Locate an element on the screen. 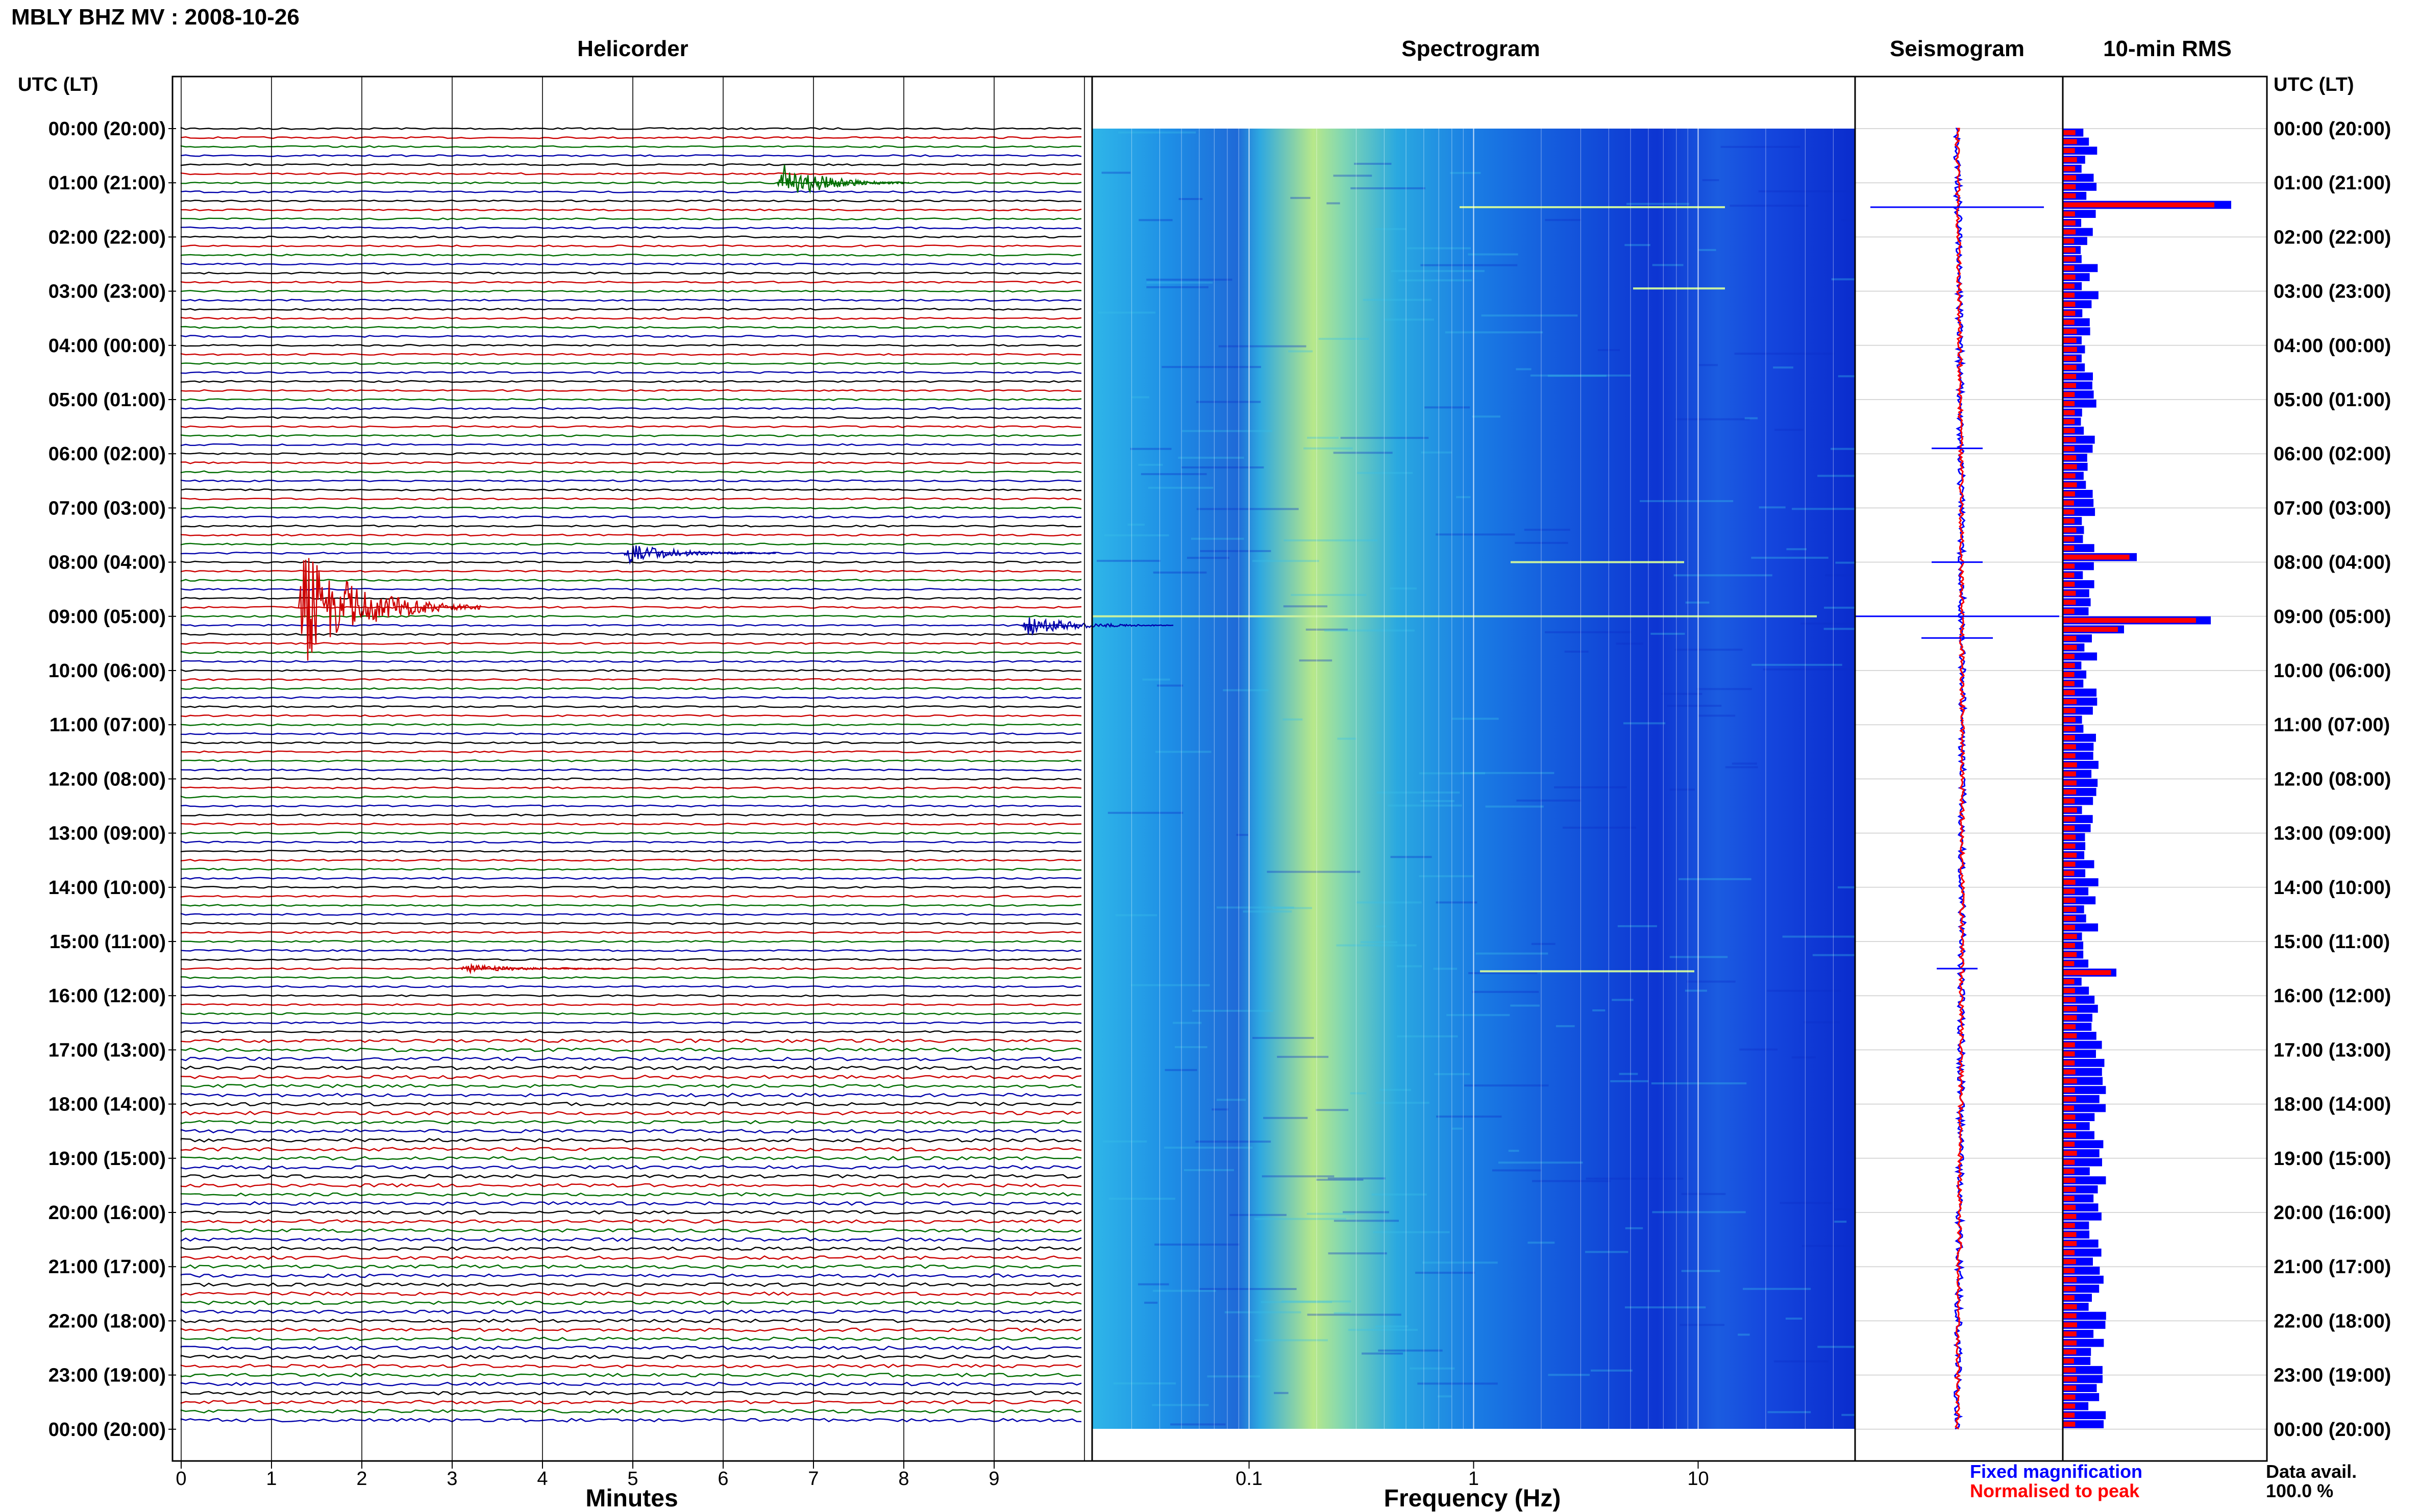  minute-tick-label: 3 is located at coordinates (452, 1479).